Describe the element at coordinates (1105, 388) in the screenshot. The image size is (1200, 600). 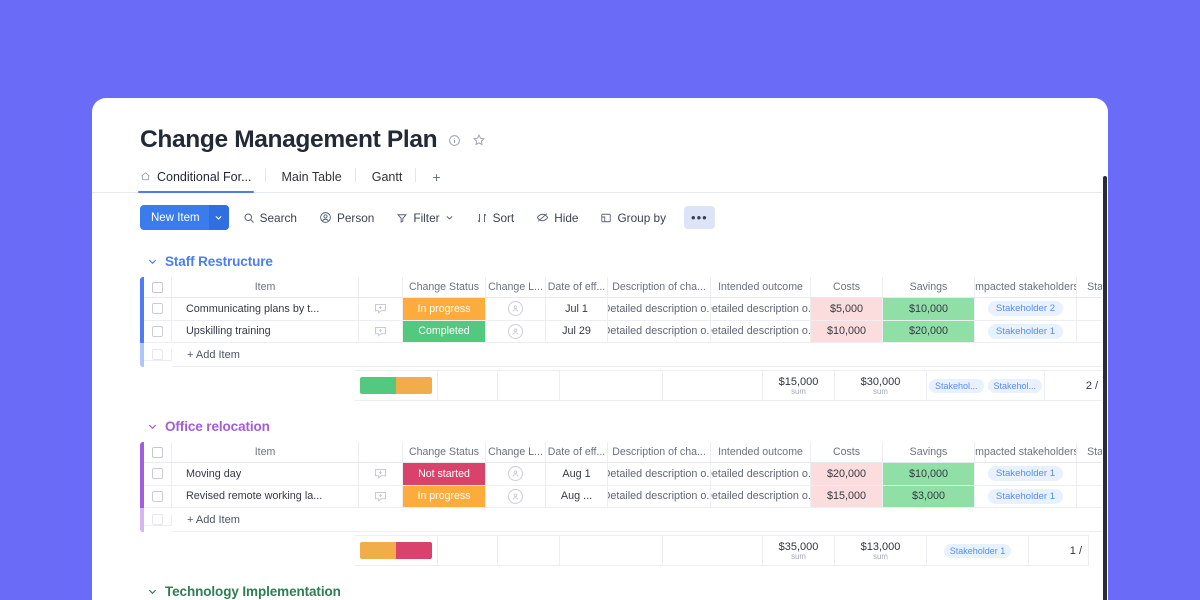
I see `scrollbar-thumb` at that location.